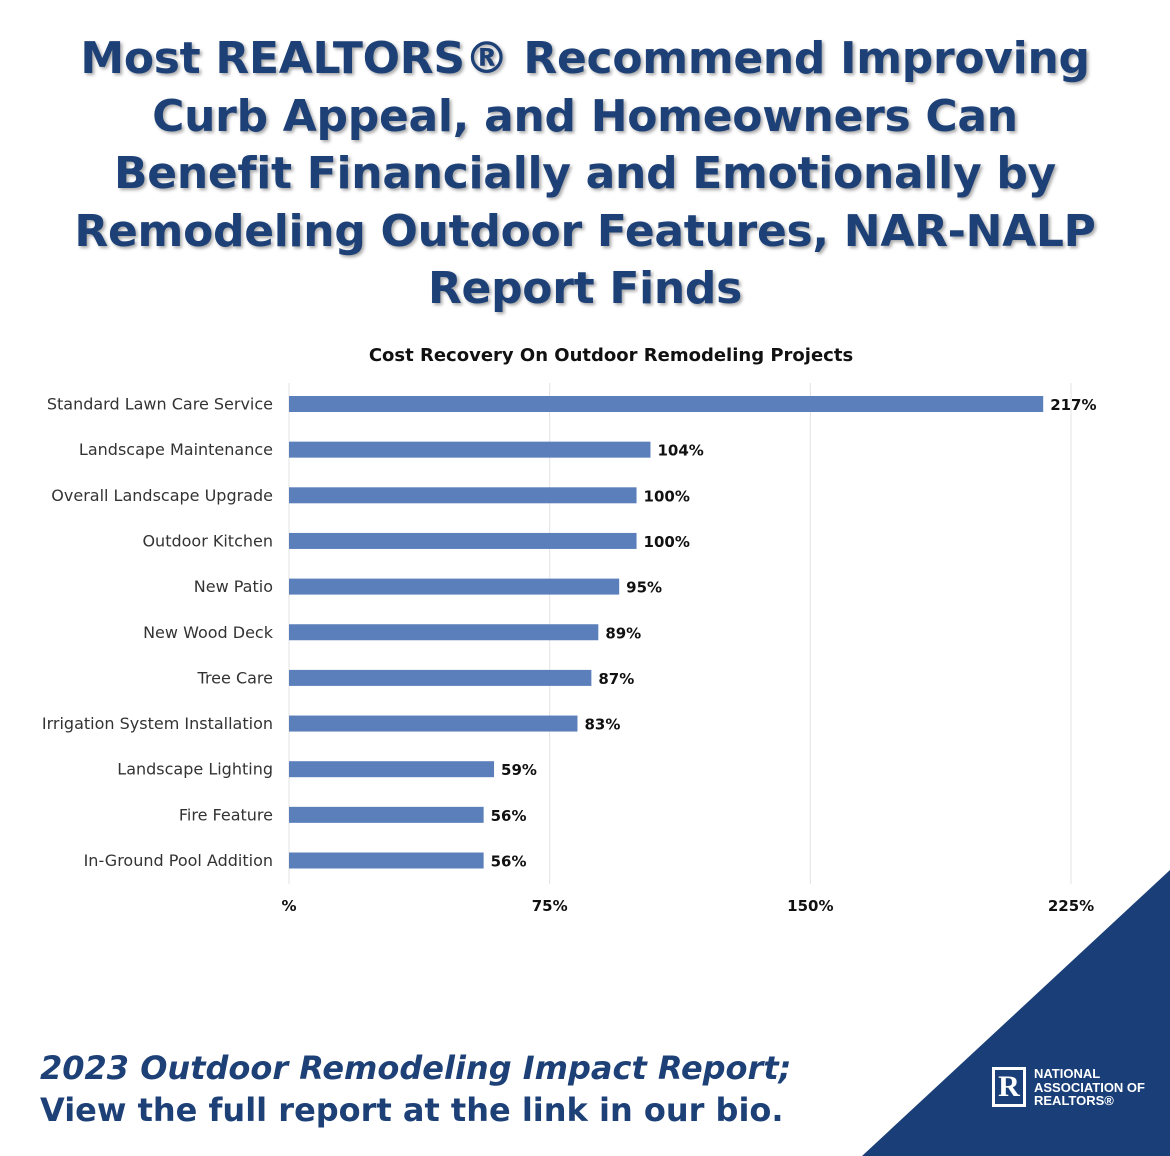 The width and height of the screenshot is (1170, 1156). What do you see at coordinates (623, 633) in the screenshot?
I see `data-label: 89%` at bounding box center [623, 633].